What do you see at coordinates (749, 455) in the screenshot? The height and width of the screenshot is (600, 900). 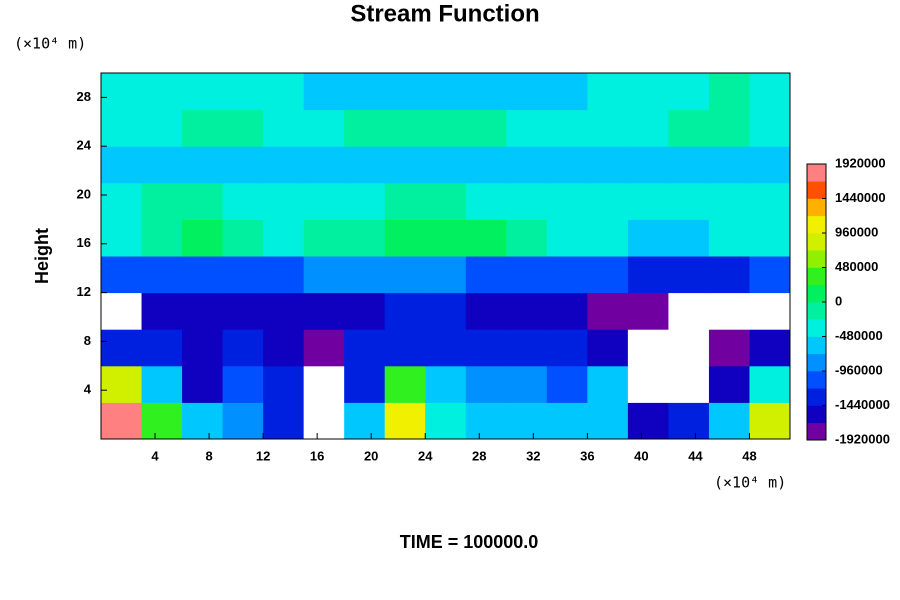 I see `x-tick-label: 48` at bounding box center [749, 455].